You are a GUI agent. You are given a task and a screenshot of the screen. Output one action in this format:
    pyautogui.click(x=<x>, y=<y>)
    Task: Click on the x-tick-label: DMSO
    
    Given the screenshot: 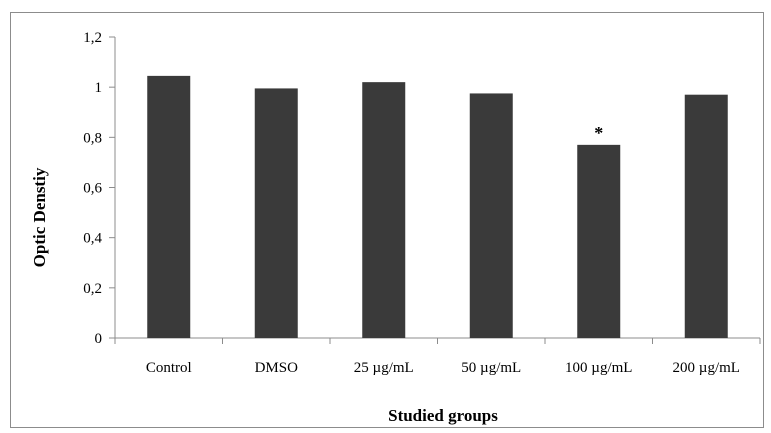 What is the action you would take?
    pyautogui.click(x=277, y=368)
    